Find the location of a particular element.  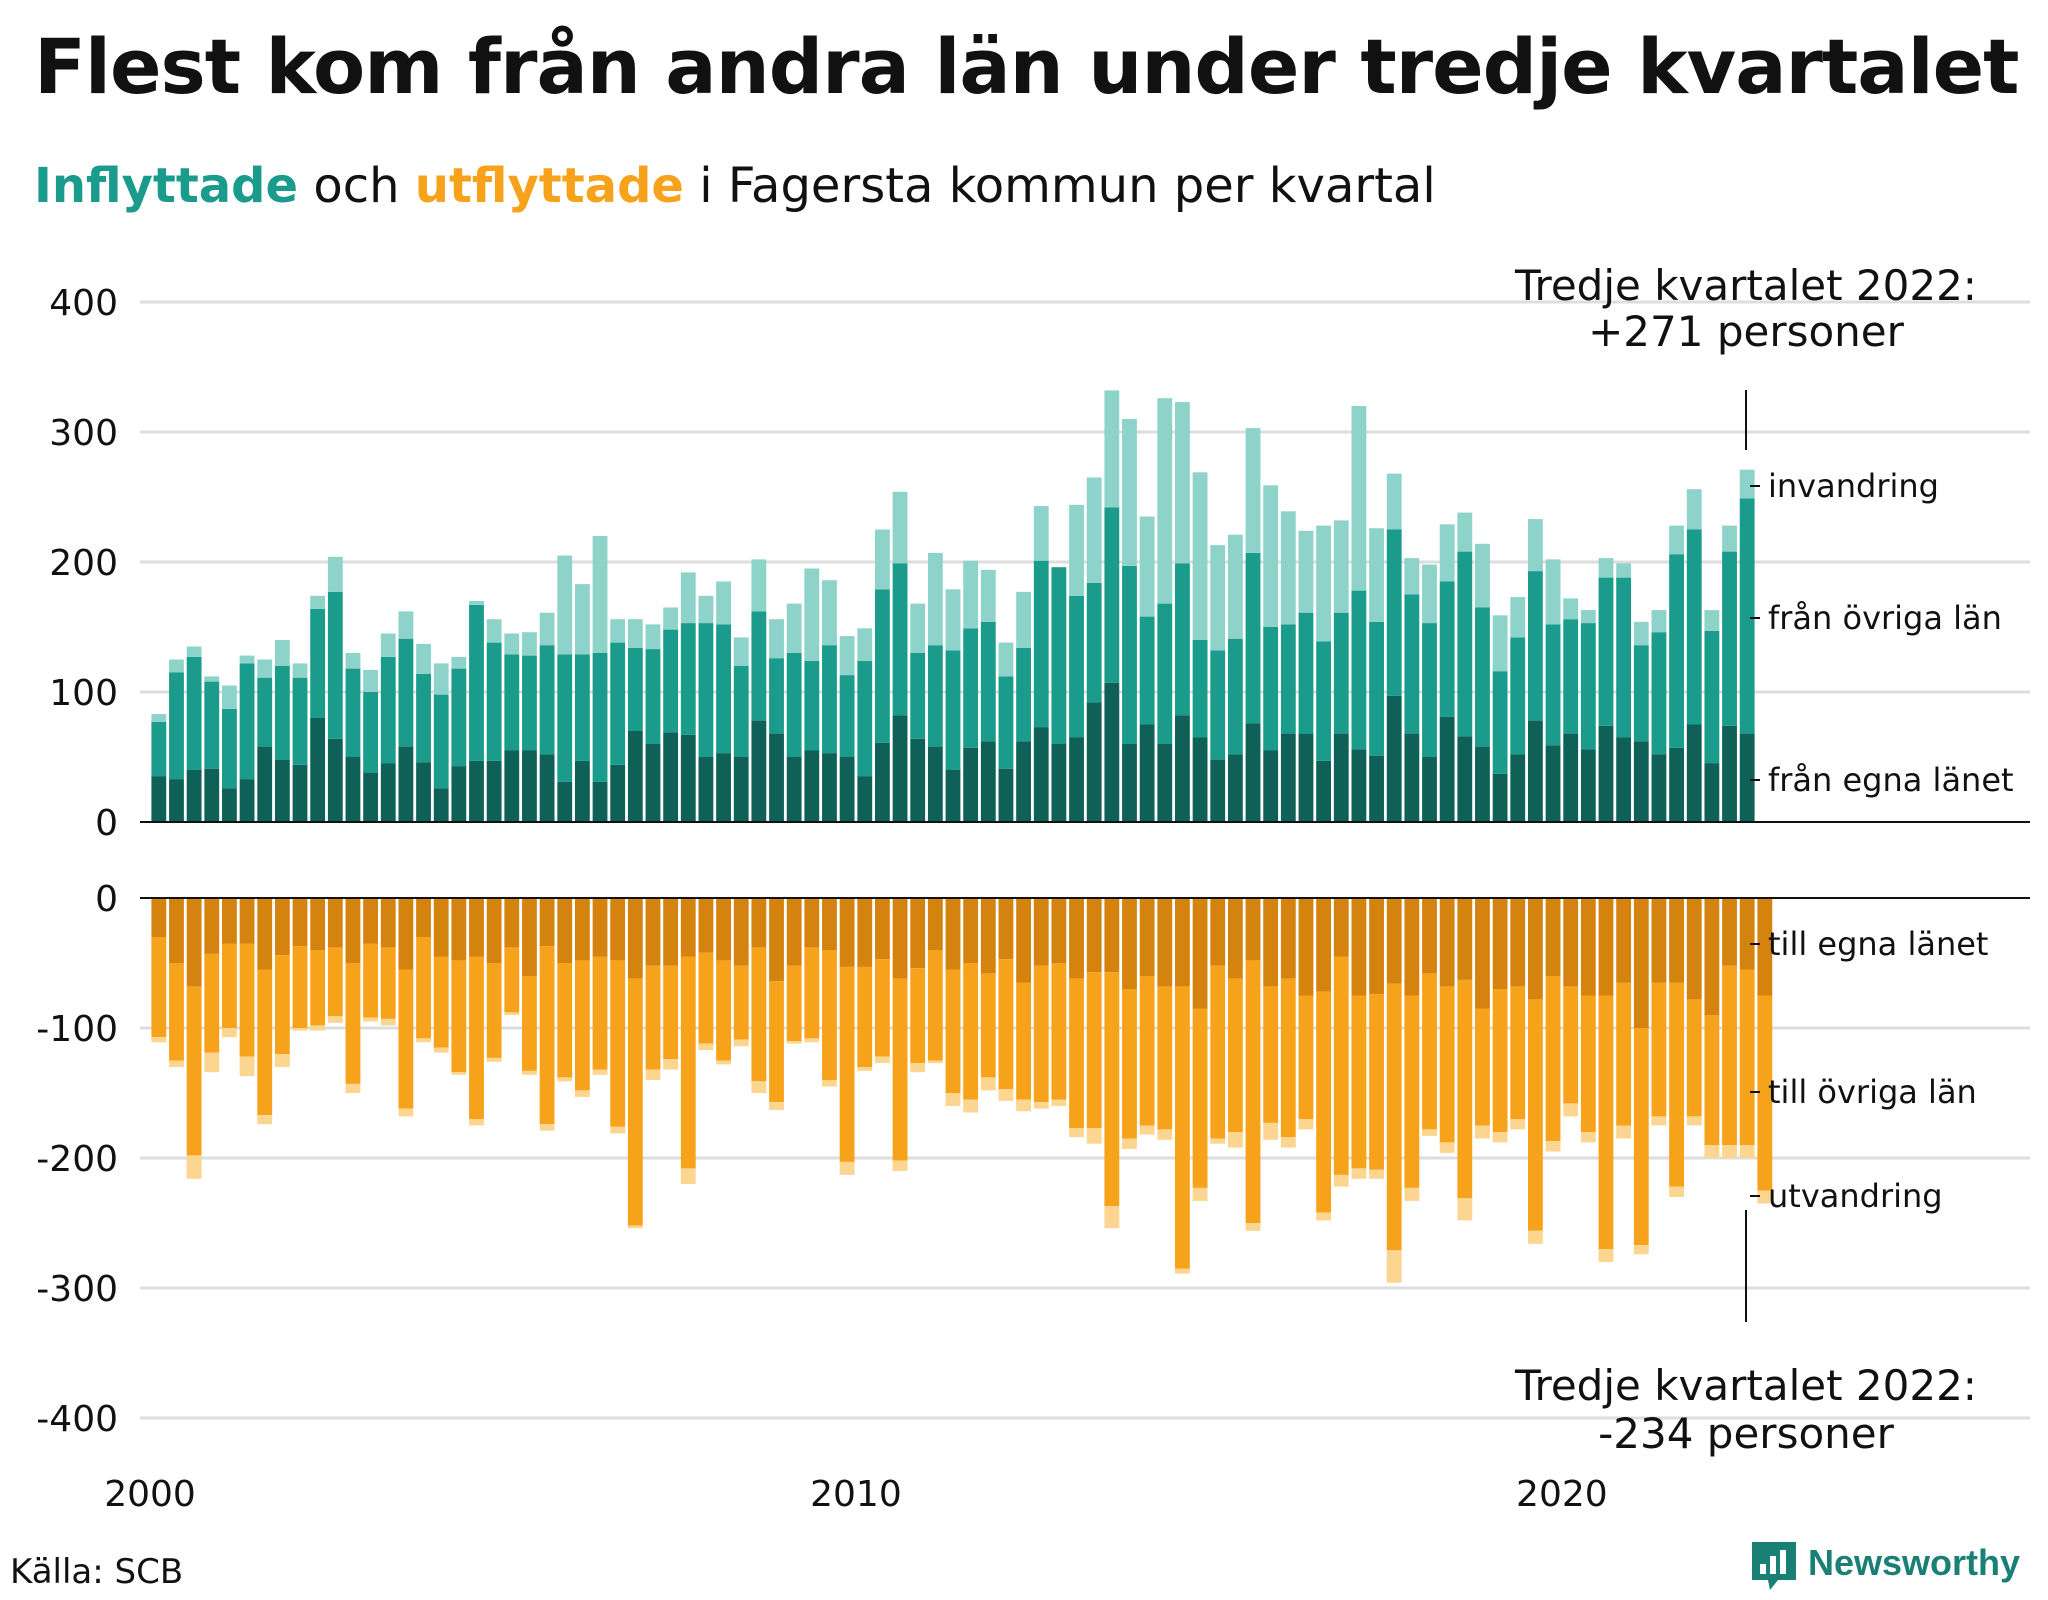

annotation-bottom-line1: Tredje kvartalet 2022: is located at coordinates (1745, 1385).